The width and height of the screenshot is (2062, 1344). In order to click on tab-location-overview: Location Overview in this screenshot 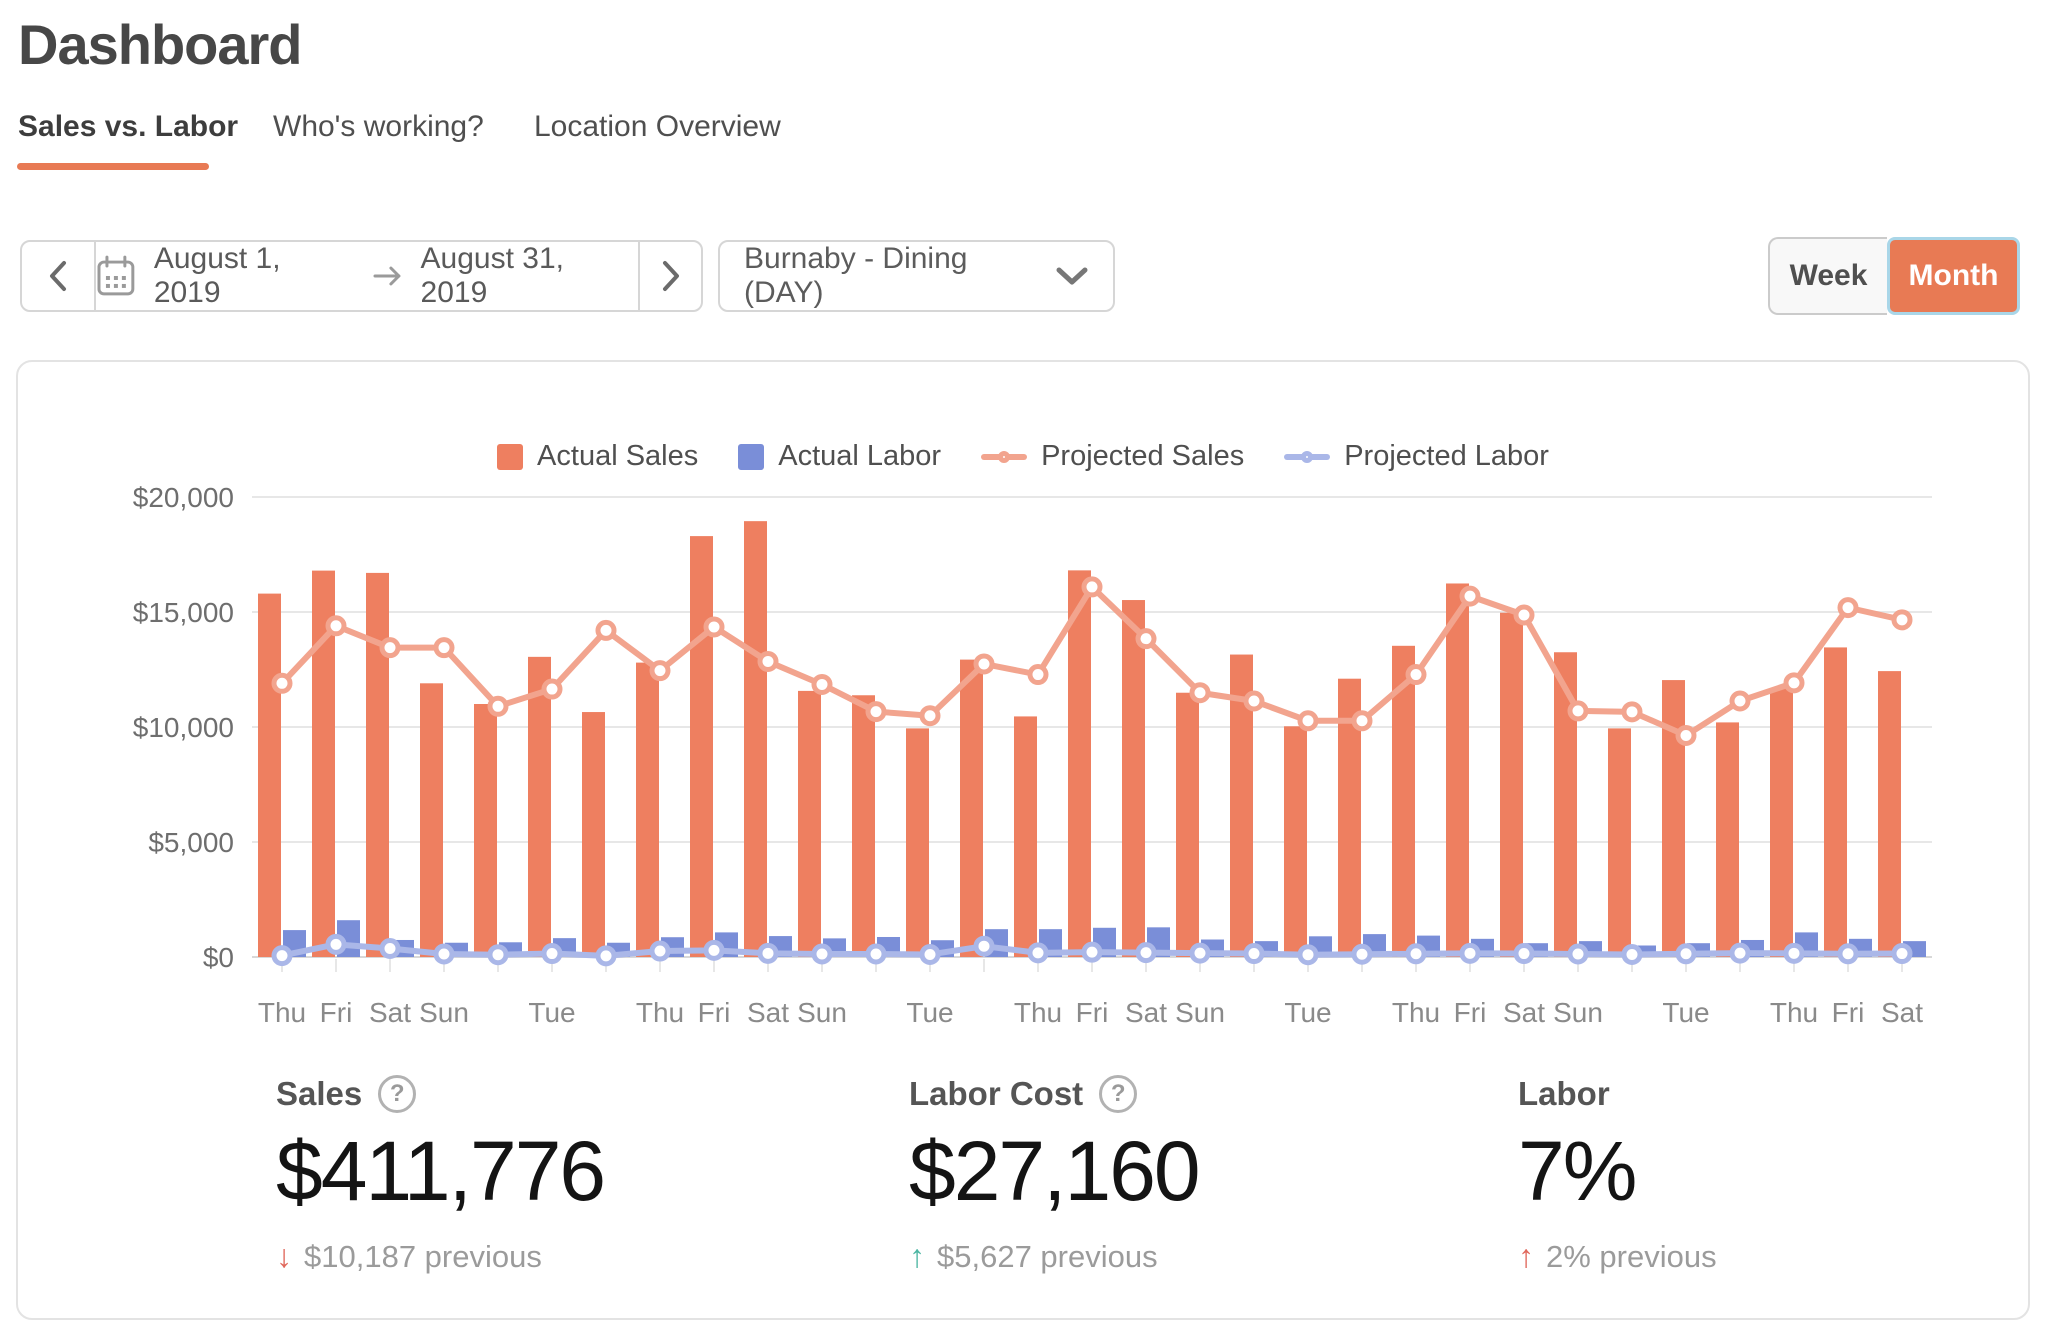, I will do `click(657, 126)`.